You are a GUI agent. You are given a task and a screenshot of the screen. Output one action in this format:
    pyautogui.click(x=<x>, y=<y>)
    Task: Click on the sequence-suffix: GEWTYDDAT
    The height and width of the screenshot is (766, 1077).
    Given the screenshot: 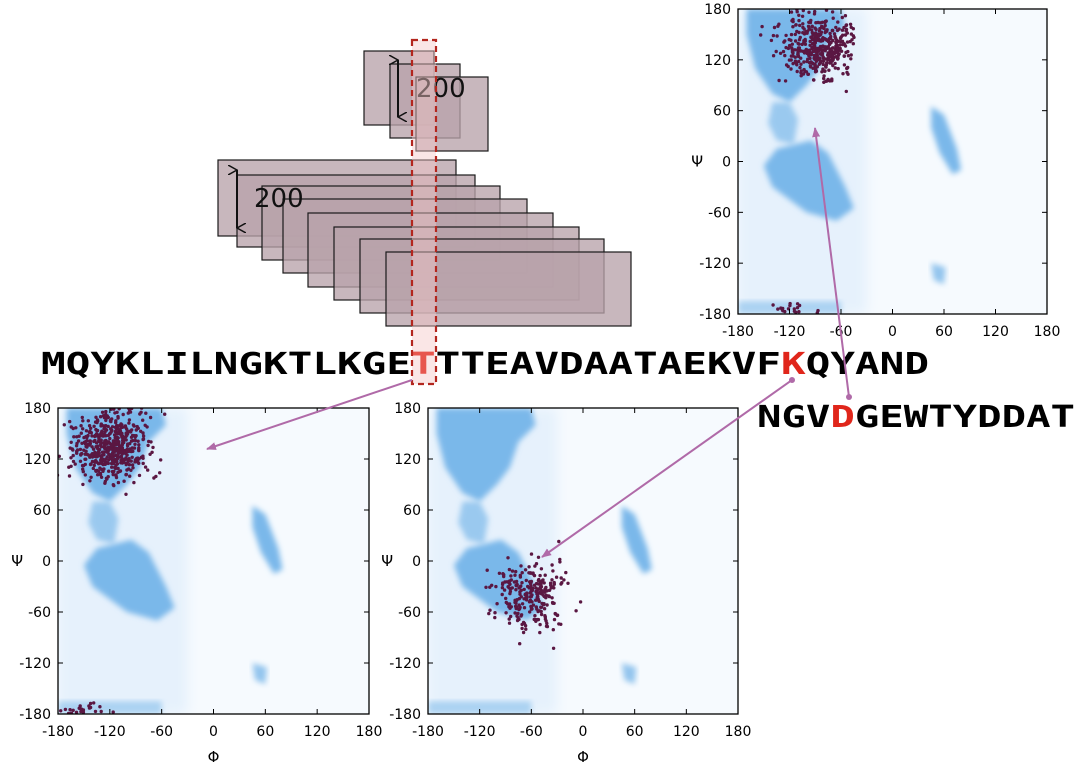 What is the action you would take?
    pyautogui.click(x=965, y=417)
    